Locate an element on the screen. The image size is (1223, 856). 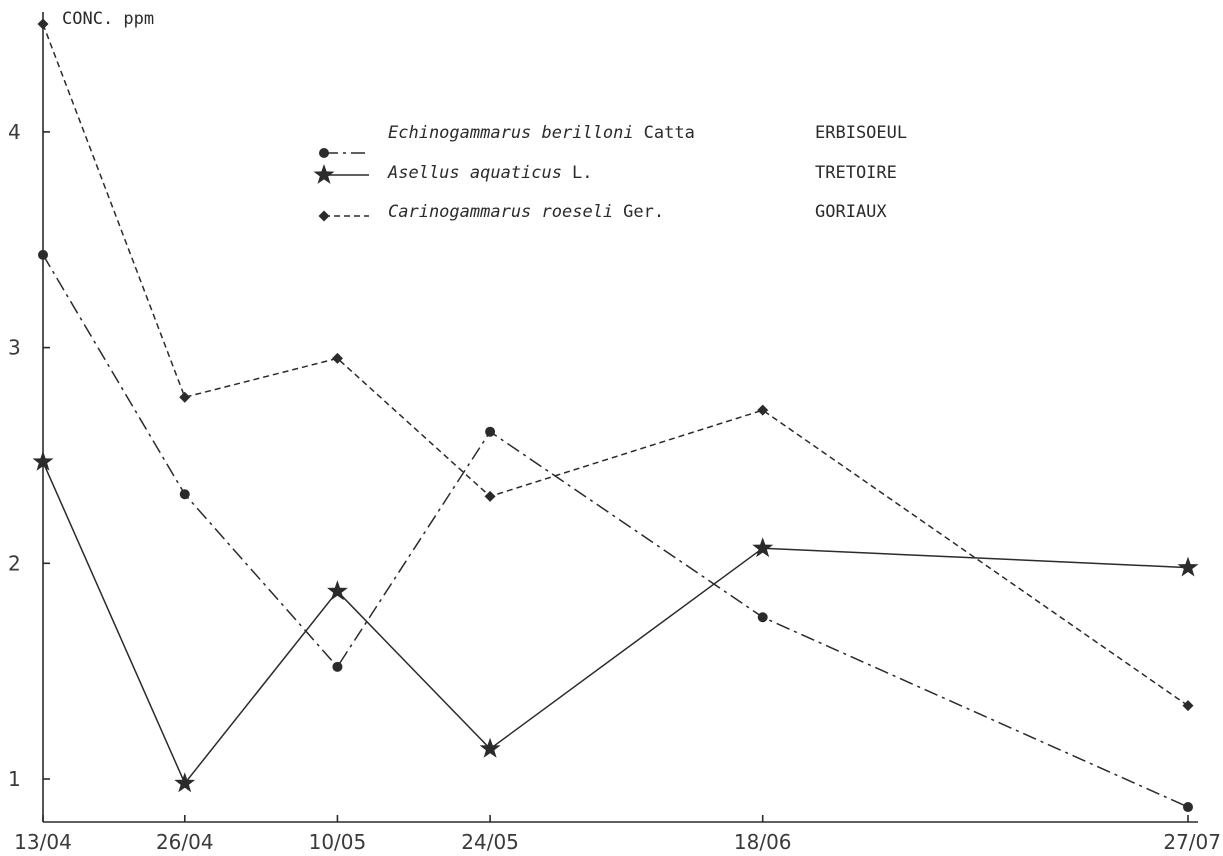
x-tick-label: 13/04 is located at coordinates (43, 842).